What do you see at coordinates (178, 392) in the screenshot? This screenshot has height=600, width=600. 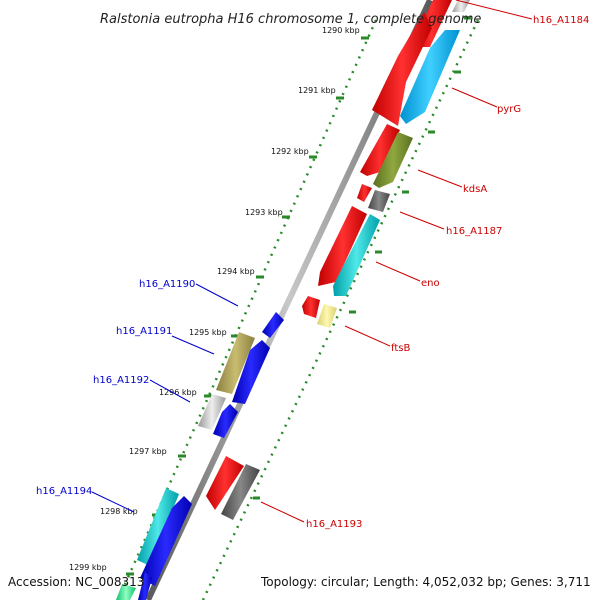 I see `tick-label: 1296 kbp` at bounding box center [178, 392].